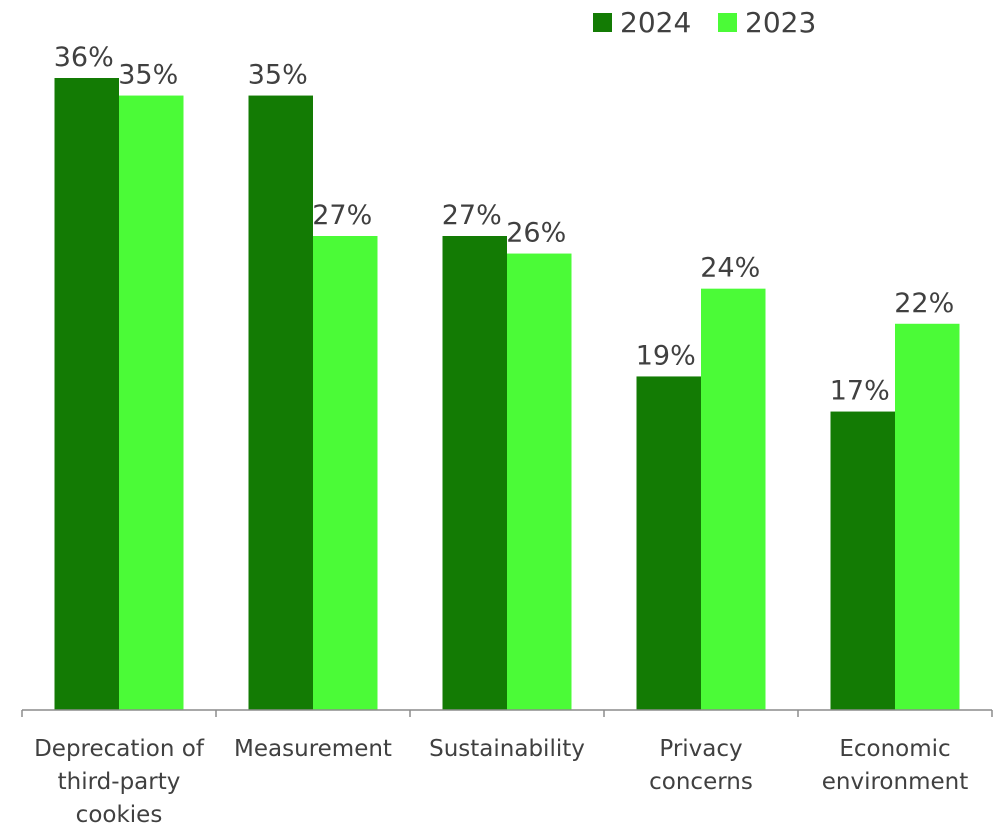  What do you see at coordinates (602, 22) in the screenshot?
I see `legend-swatch-2024` at bounding box center [602, 22].